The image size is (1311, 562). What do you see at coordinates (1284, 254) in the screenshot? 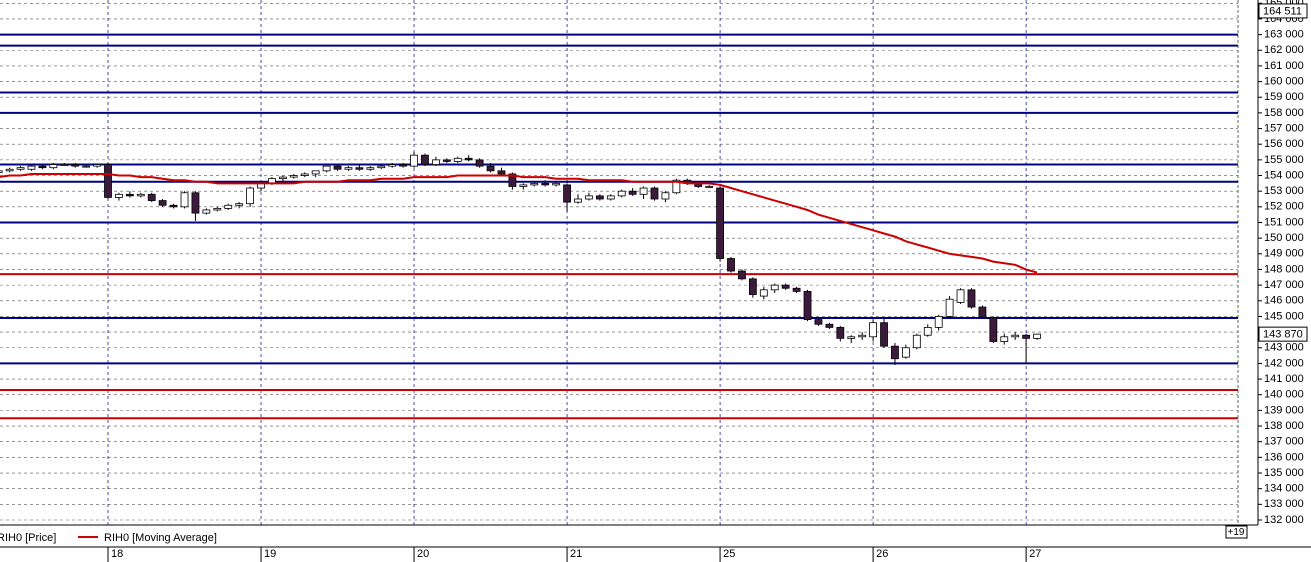
I see `y-tick-label: 149 000` at bounding box center [1284, 254].